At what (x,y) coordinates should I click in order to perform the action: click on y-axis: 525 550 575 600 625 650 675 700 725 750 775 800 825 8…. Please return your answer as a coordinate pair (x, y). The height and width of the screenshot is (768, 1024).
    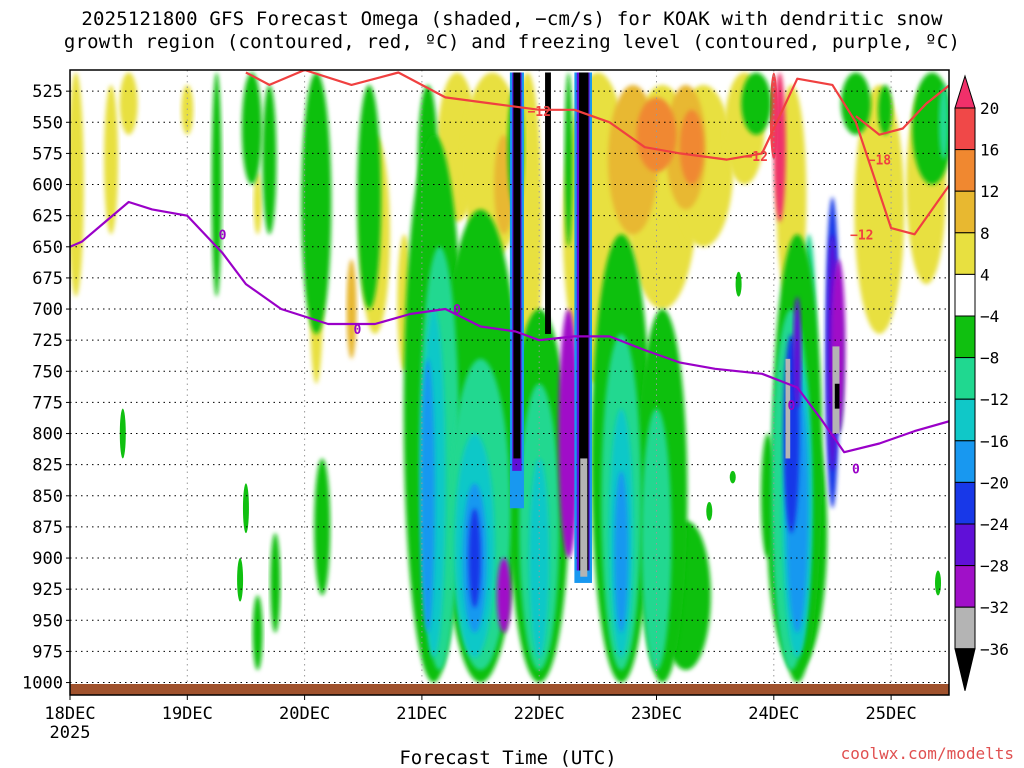
    Looking at the image, I should click on (46, 388).